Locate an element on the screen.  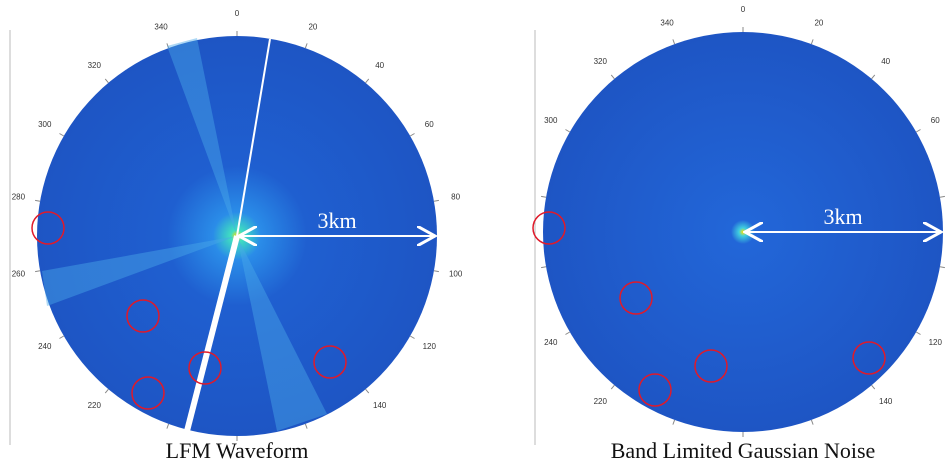
azimuth-label: 280 is located at coordinates (19, 197).